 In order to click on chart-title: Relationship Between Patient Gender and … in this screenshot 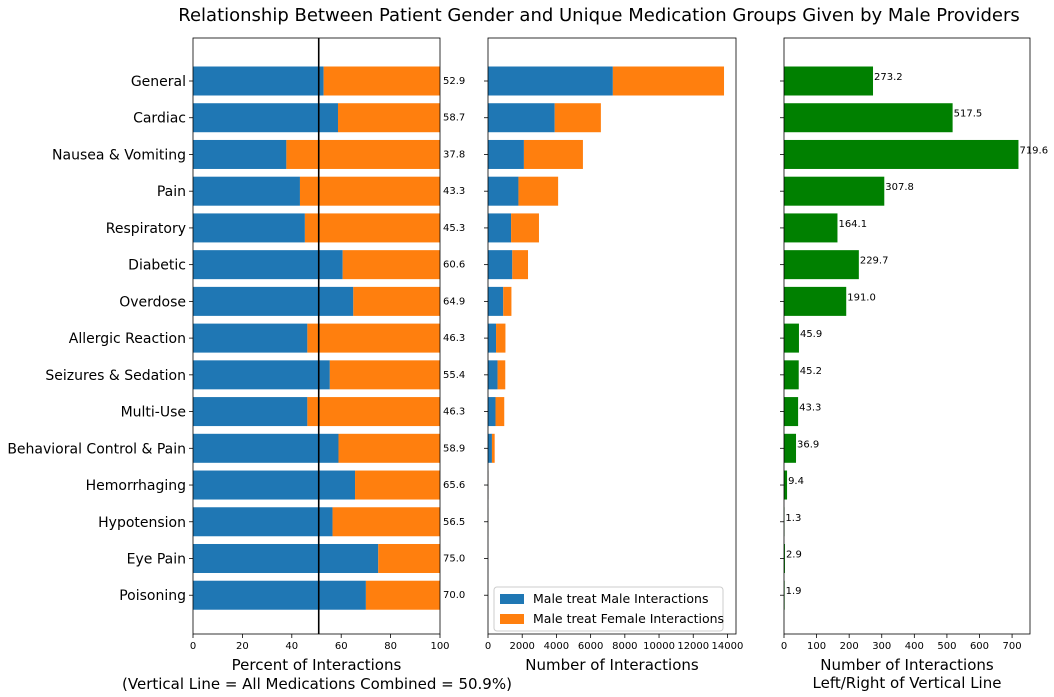, I will do `click(598, 15)`.